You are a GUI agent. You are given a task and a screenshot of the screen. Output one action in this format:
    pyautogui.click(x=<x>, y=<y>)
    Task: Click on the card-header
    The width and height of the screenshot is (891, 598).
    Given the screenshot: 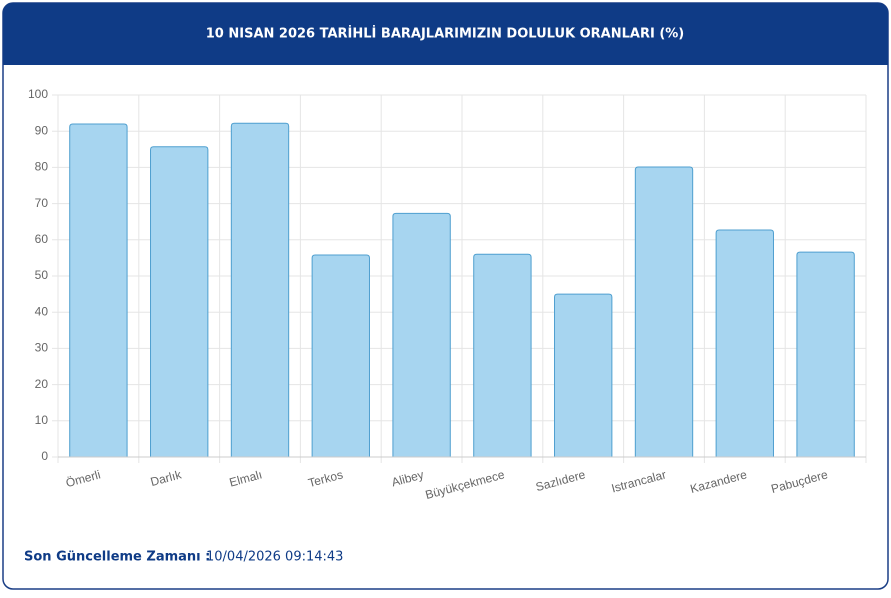 What is the action you would take?
    pyautogui.click(x=445, y=34)
    